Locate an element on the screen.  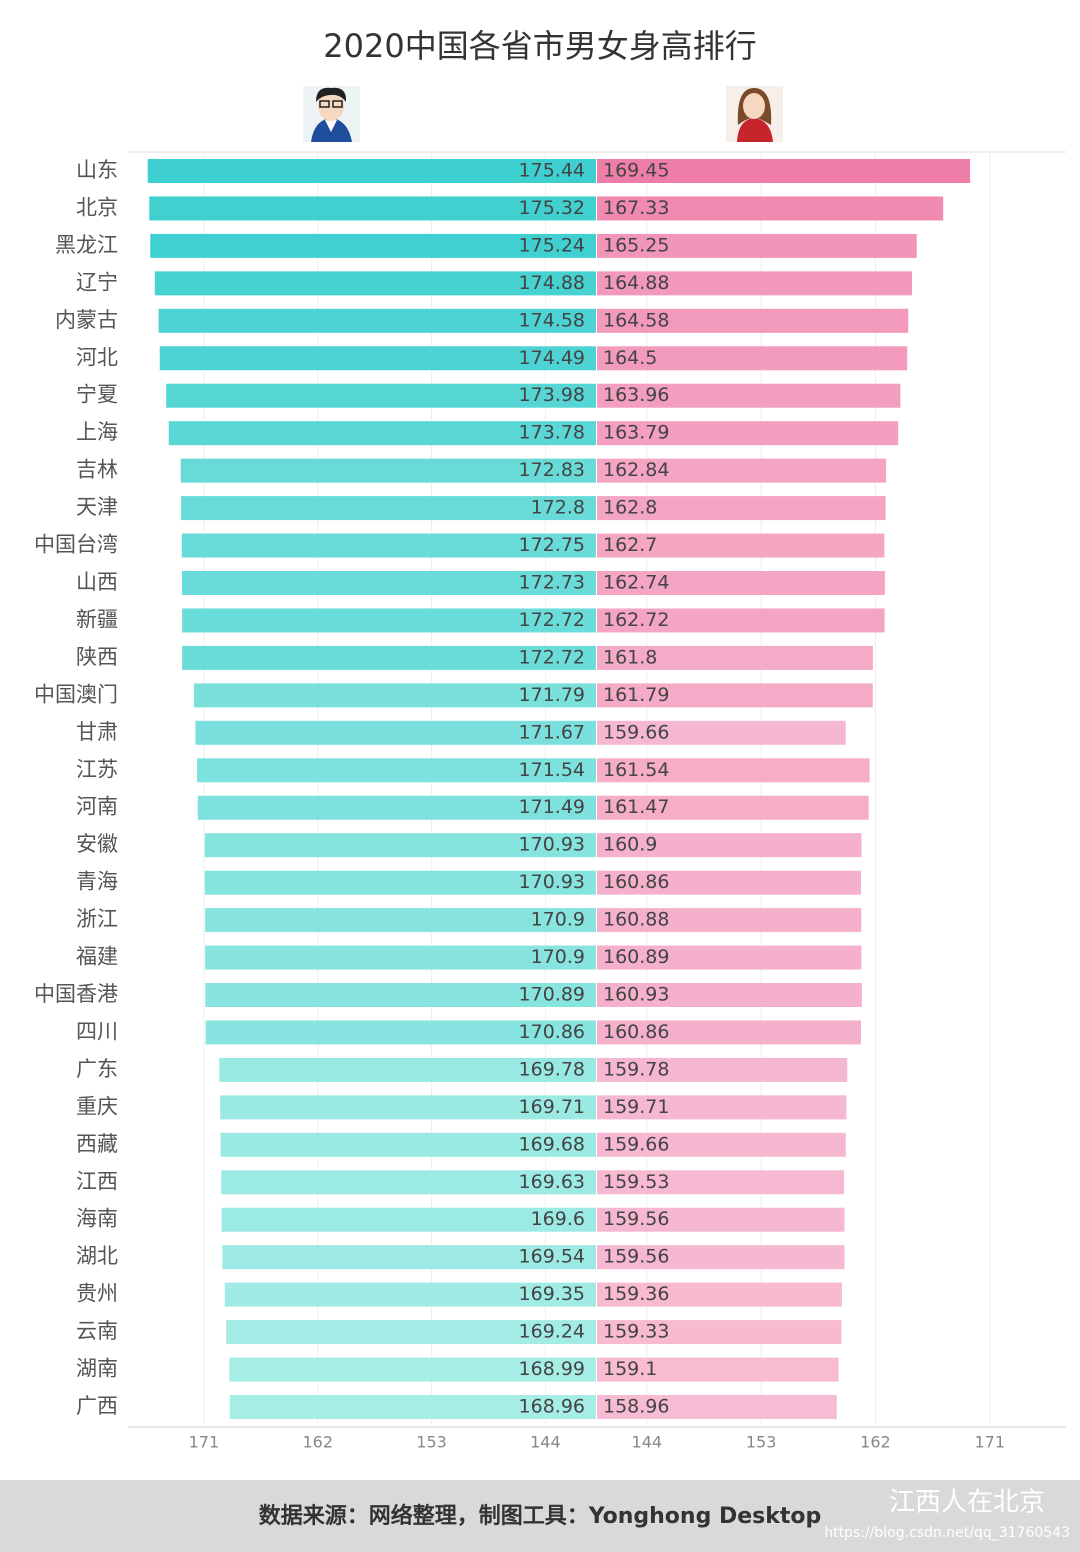
watermark: 江西人在北京 is located at coordinates (967, 1503).